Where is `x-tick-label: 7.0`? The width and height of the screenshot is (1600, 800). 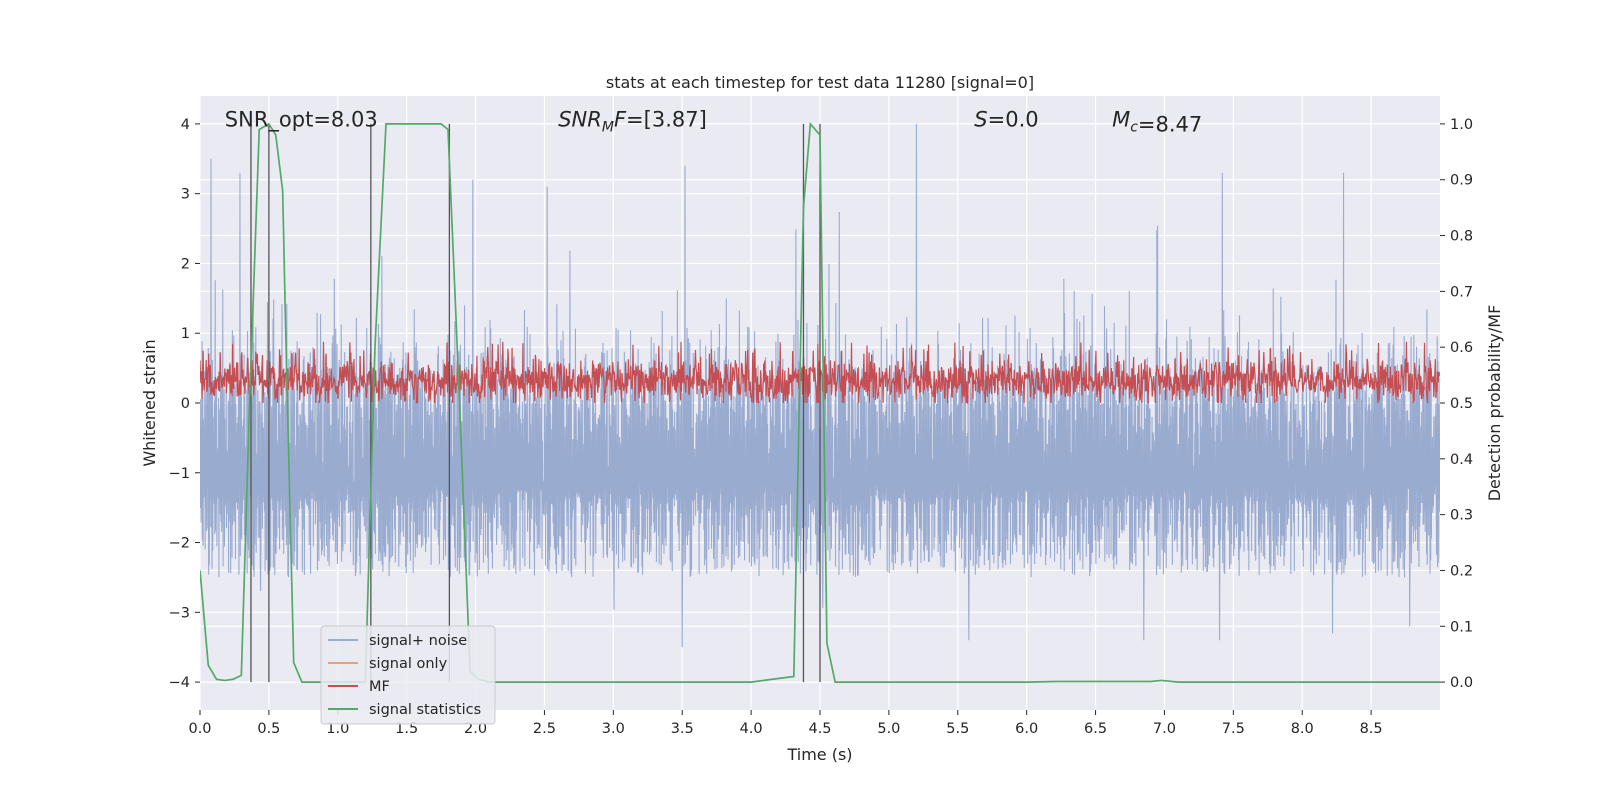
x-tick-label: 7.0 is located at coordinates (1164, 729).